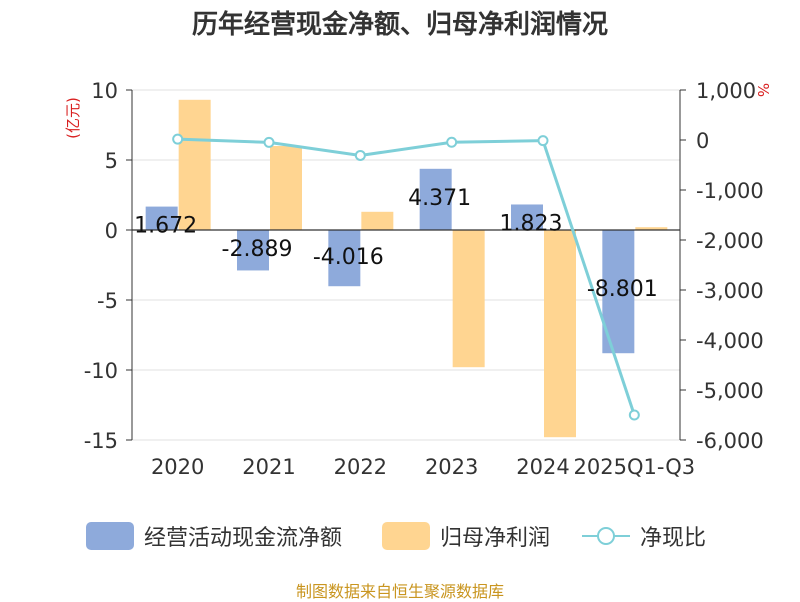 Image resolution: width=800 pixels, height=602 pixels. I want to click on left-tick-label: 0, so click(111, 231).